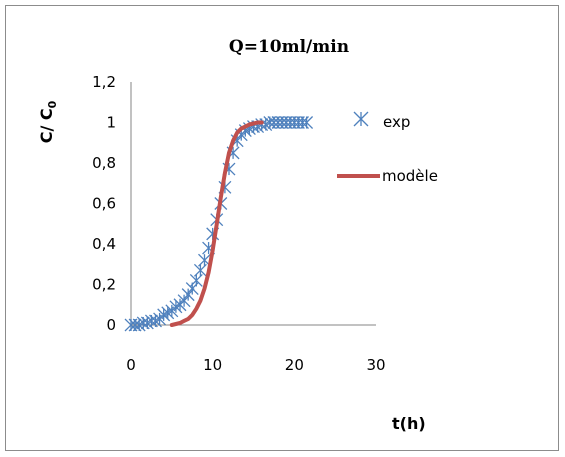 This screenshot has height=457, width=565. What do you see at coordinates (104, 82) in the screenshot?
I see `y-tick-label: 1,2` at bounding box center [104, 82].